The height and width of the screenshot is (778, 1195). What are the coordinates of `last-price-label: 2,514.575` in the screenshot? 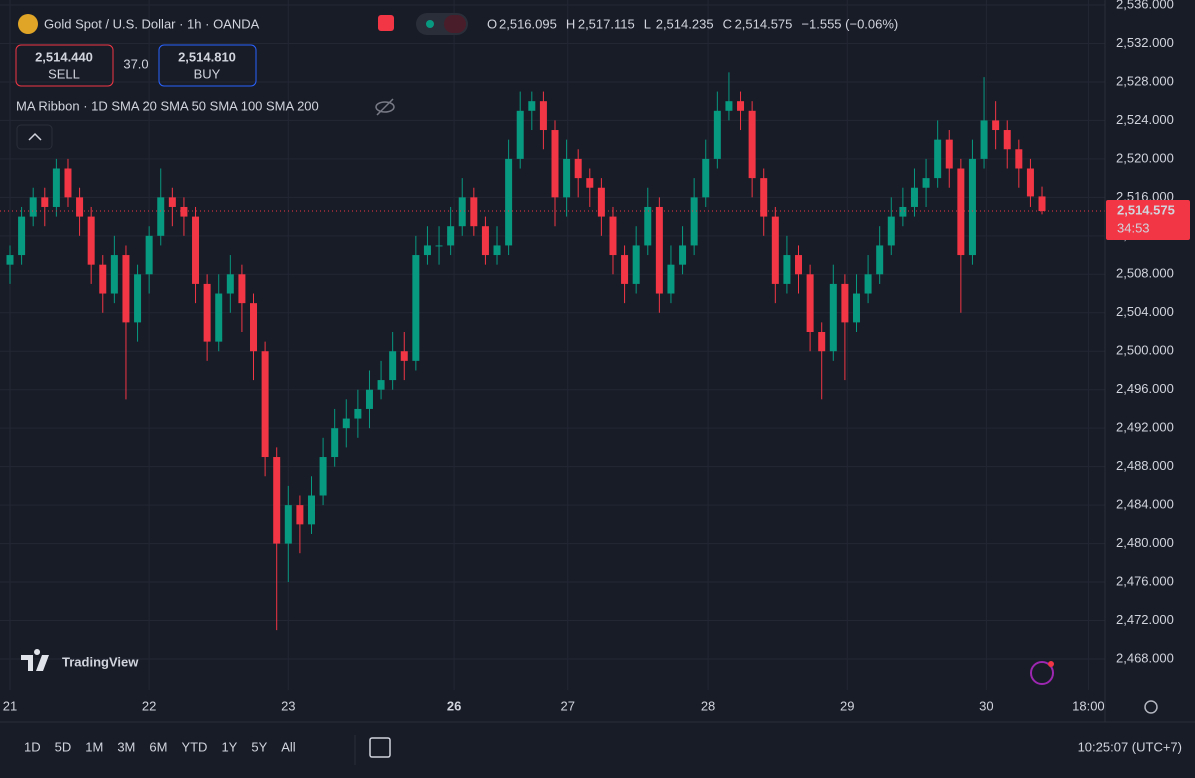 It's located at (1146, 209).